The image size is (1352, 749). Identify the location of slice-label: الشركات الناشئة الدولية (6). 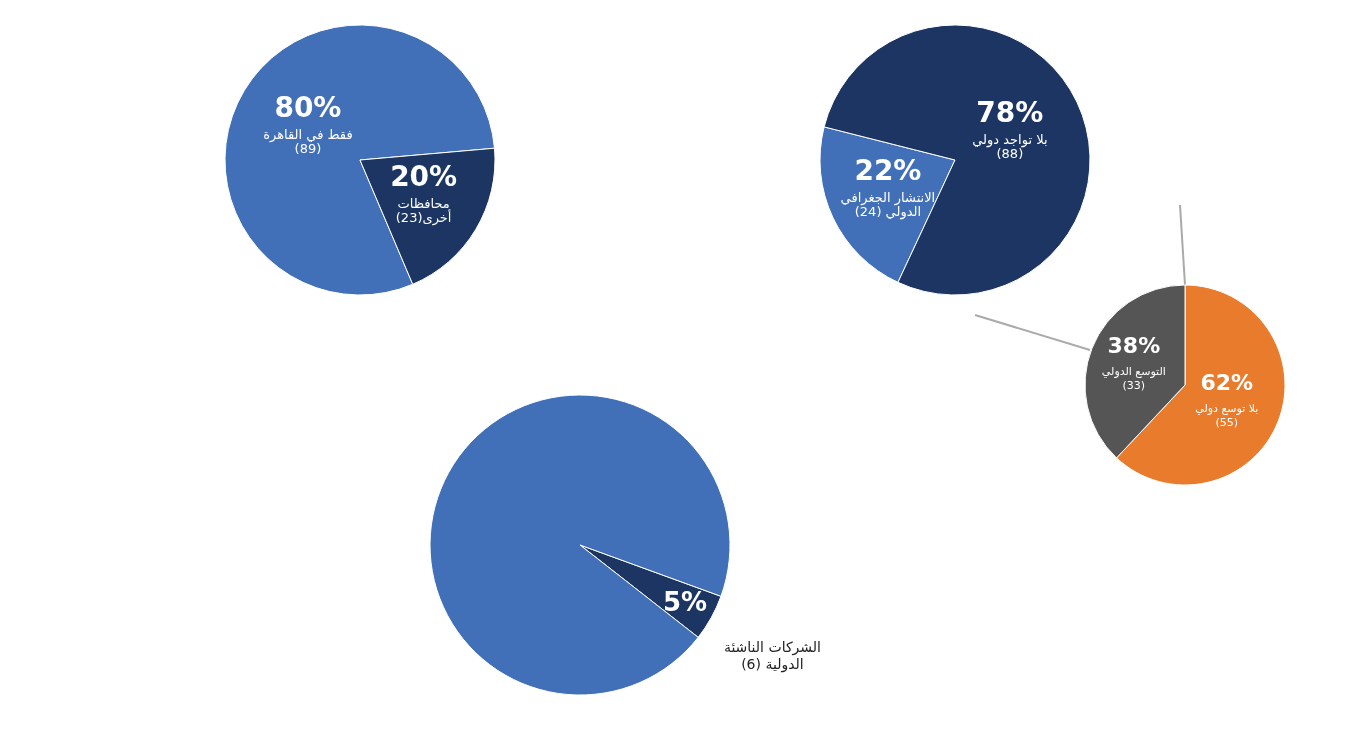
(772, 655).